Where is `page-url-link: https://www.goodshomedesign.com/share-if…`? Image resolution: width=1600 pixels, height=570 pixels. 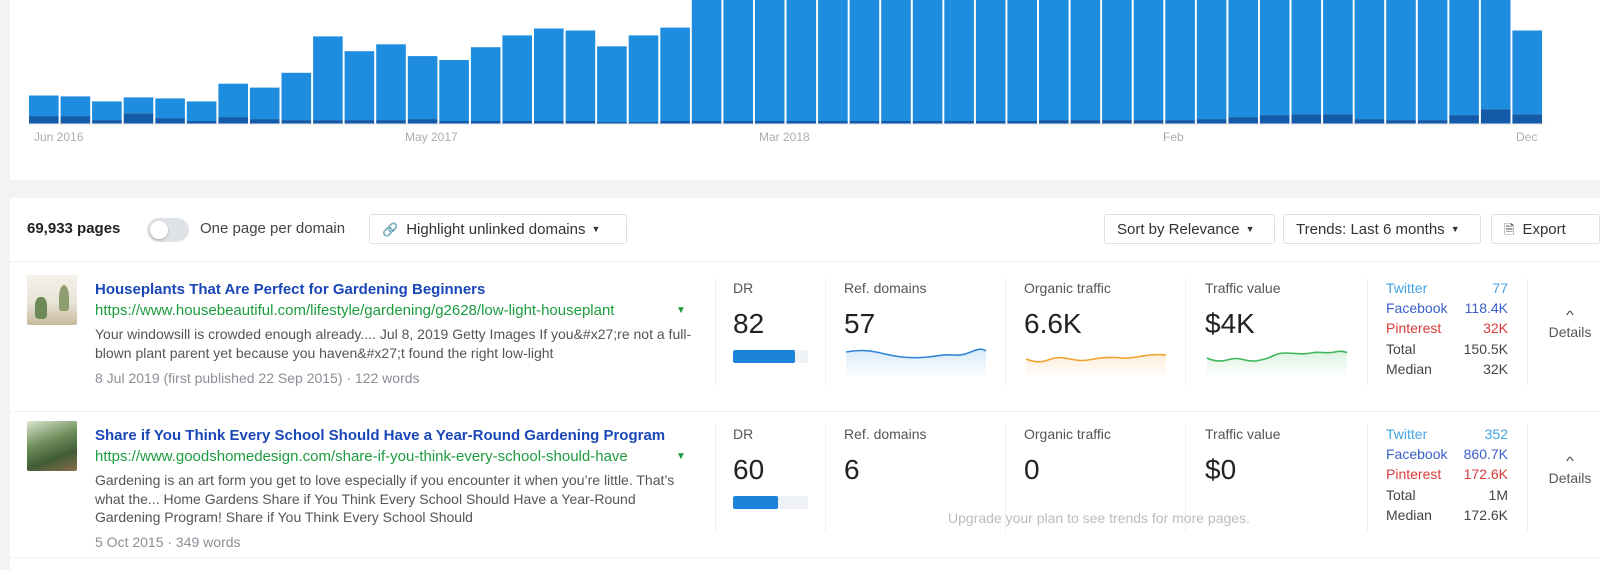 page-url-link: https://www.goodshomedesign.com/share-if… is located at coordinates (361, 456).